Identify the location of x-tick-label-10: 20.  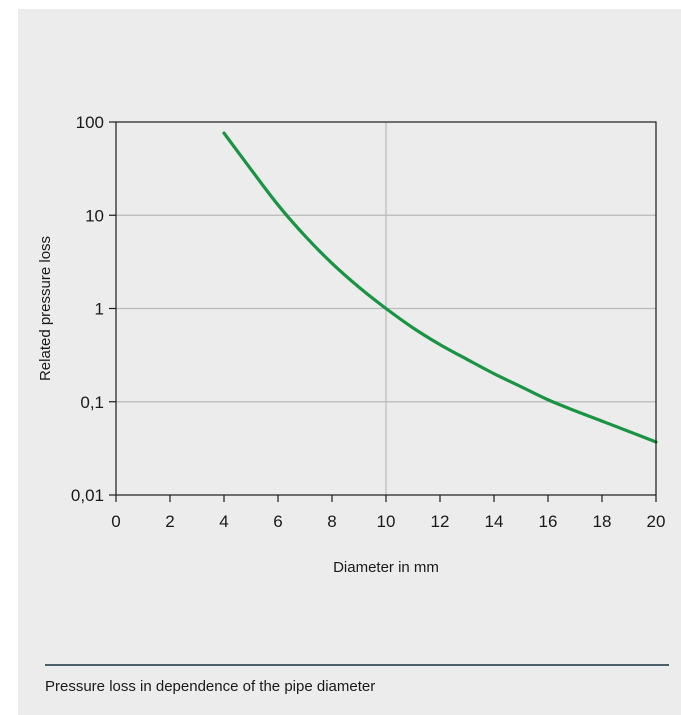
(656, 521).